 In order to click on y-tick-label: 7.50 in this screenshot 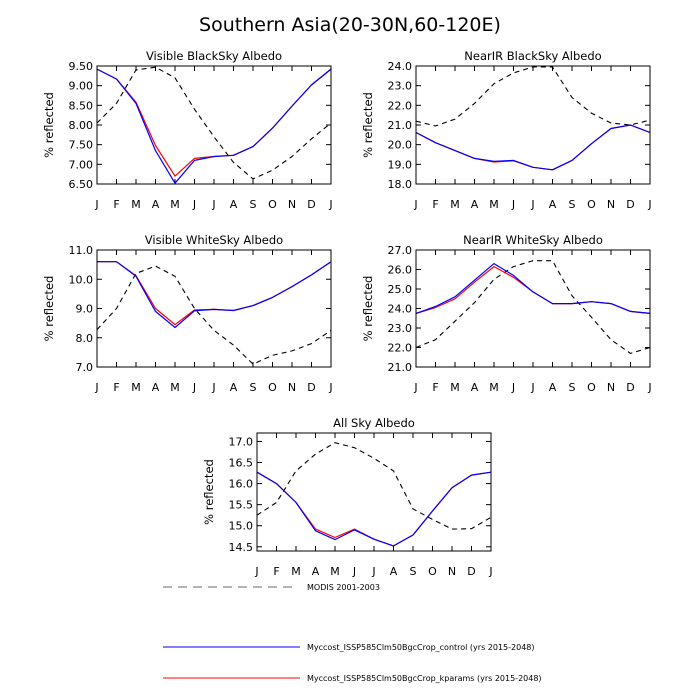, I will do `click(81, 145)`.